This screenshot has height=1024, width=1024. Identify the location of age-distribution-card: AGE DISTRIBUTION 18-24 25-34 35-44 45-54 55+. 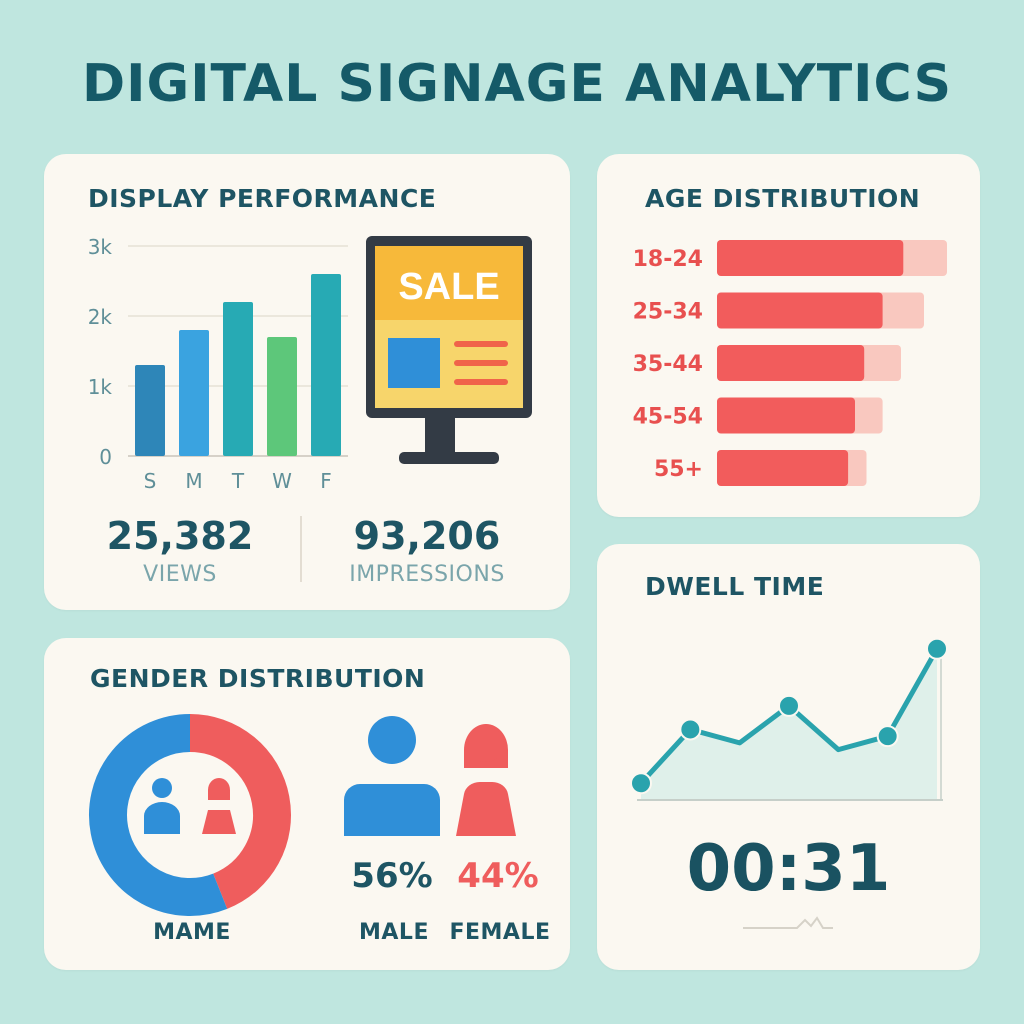
(788, 335).